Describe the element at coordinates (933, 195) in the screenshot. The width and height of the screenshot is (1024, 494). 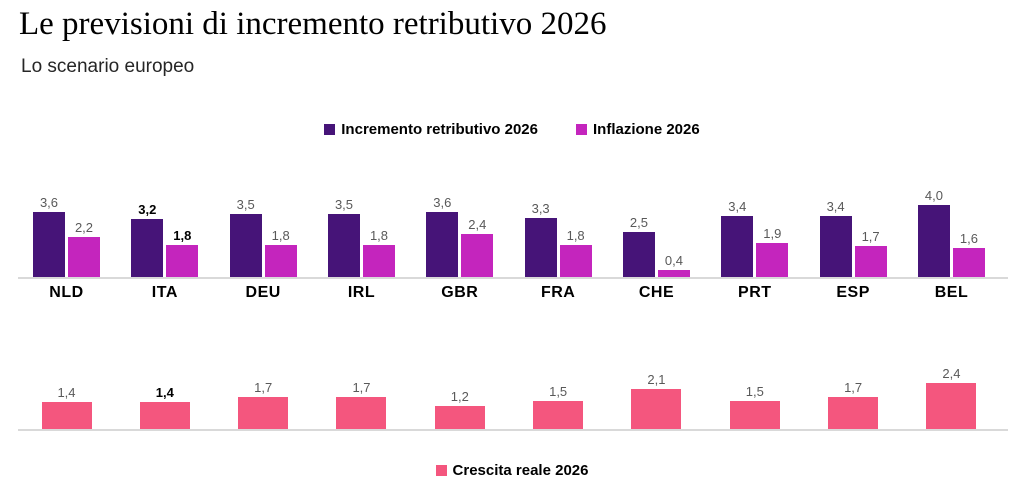
I see `value-label-incremento-BEL: 4,0` at that location.